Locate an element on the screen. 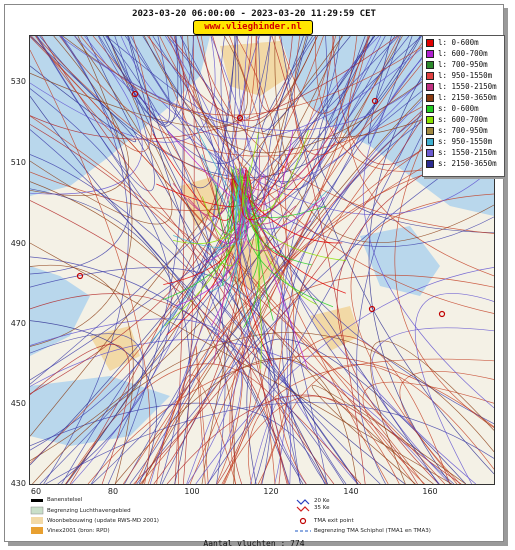 This screenshot has width=515, height=550. legend-label: l: 600-700m is located at coordinates (463, 53).